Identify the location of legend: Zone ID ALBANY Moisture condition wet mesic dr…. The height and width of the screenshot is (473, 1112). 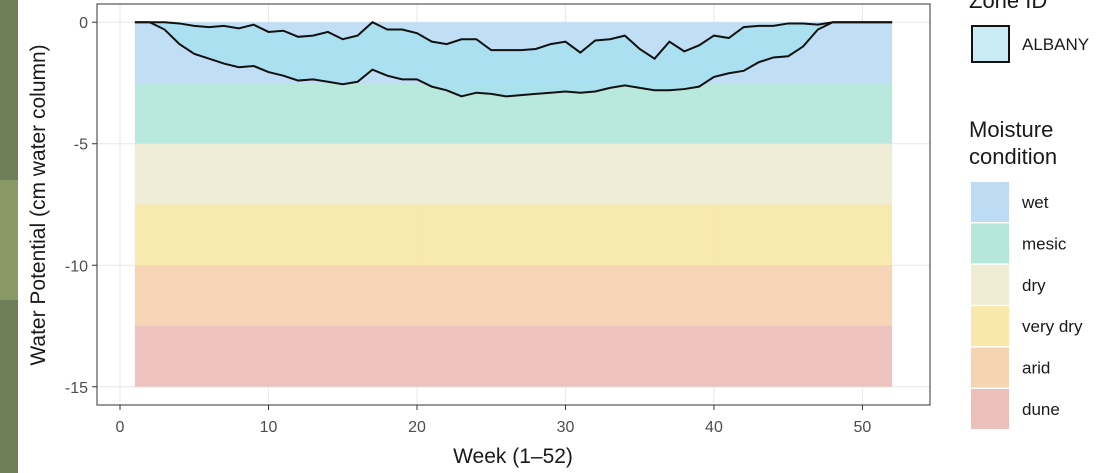
(1029, 214).